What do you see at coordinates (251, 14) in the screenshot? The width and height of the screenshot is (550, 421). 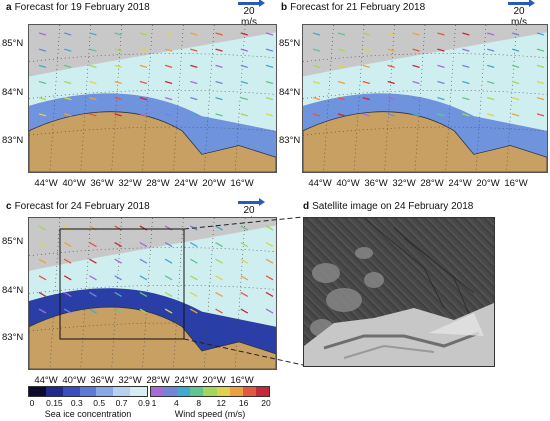 I see `wind-scale-a: 20 m/s` at bounding box center [251, 14].